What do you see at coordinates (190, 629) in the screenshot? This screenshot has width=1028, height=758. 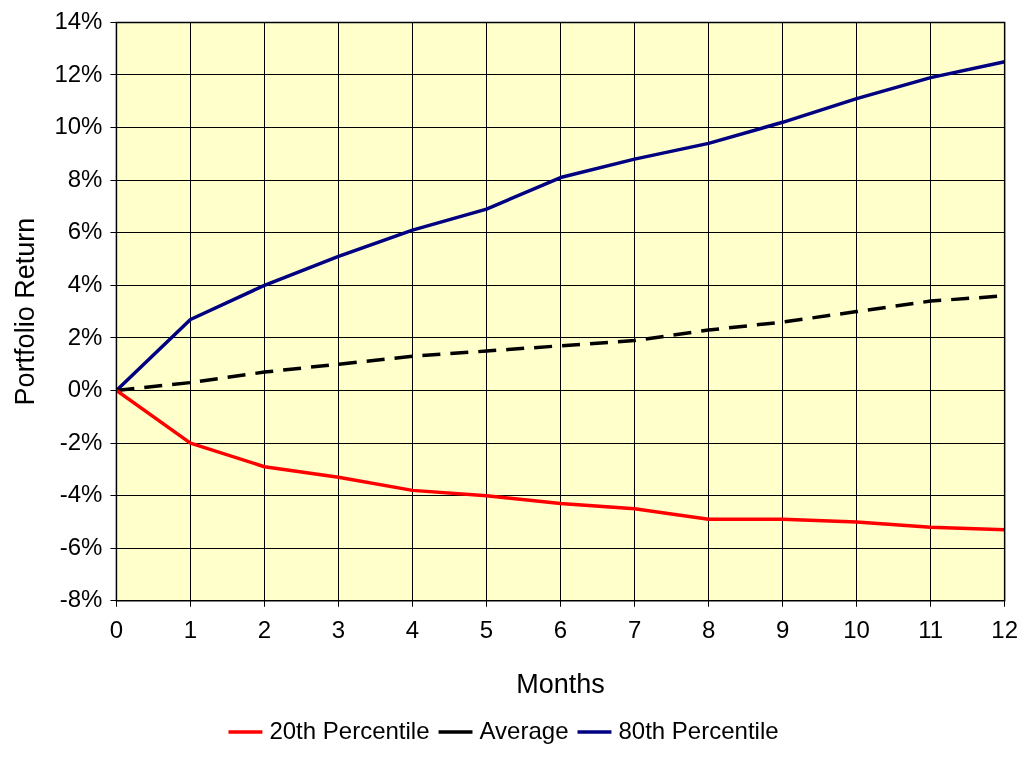 I see `x-tick-label: 1` at bounding box center [190, 629].